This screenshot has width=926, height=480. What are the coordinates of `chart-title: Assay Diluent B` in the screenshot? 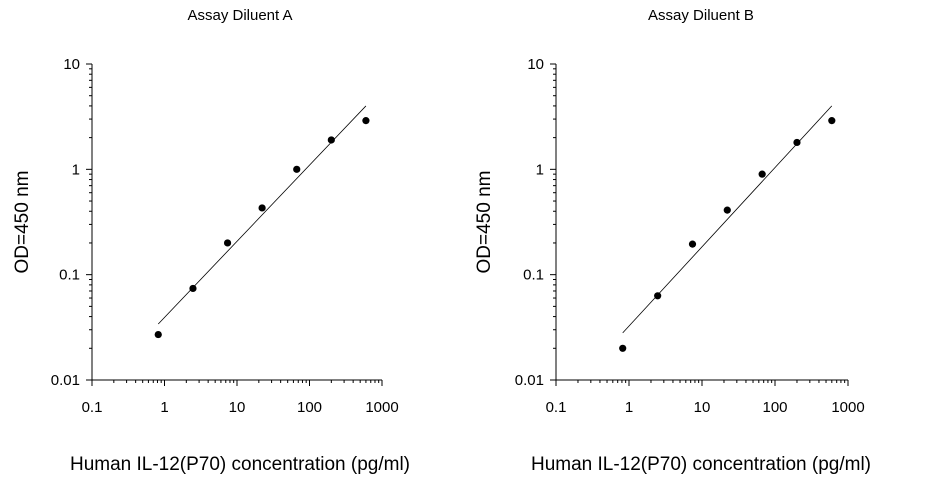 It's located at (701, 15).